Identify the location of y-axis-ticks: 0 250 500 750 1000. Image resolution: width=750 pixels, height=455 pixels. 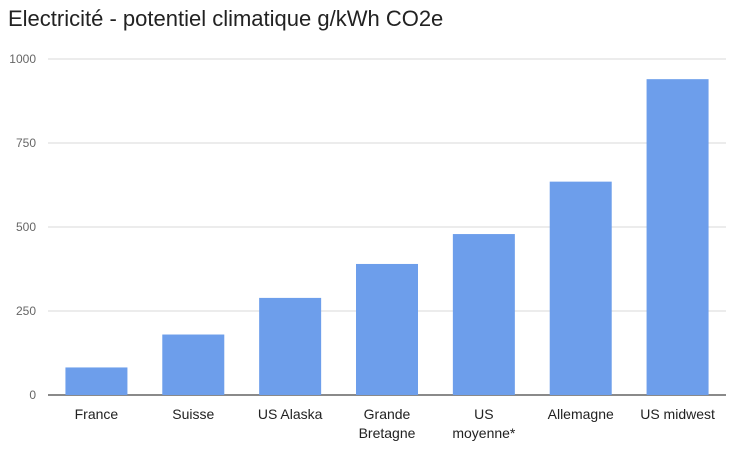
(22, 227).